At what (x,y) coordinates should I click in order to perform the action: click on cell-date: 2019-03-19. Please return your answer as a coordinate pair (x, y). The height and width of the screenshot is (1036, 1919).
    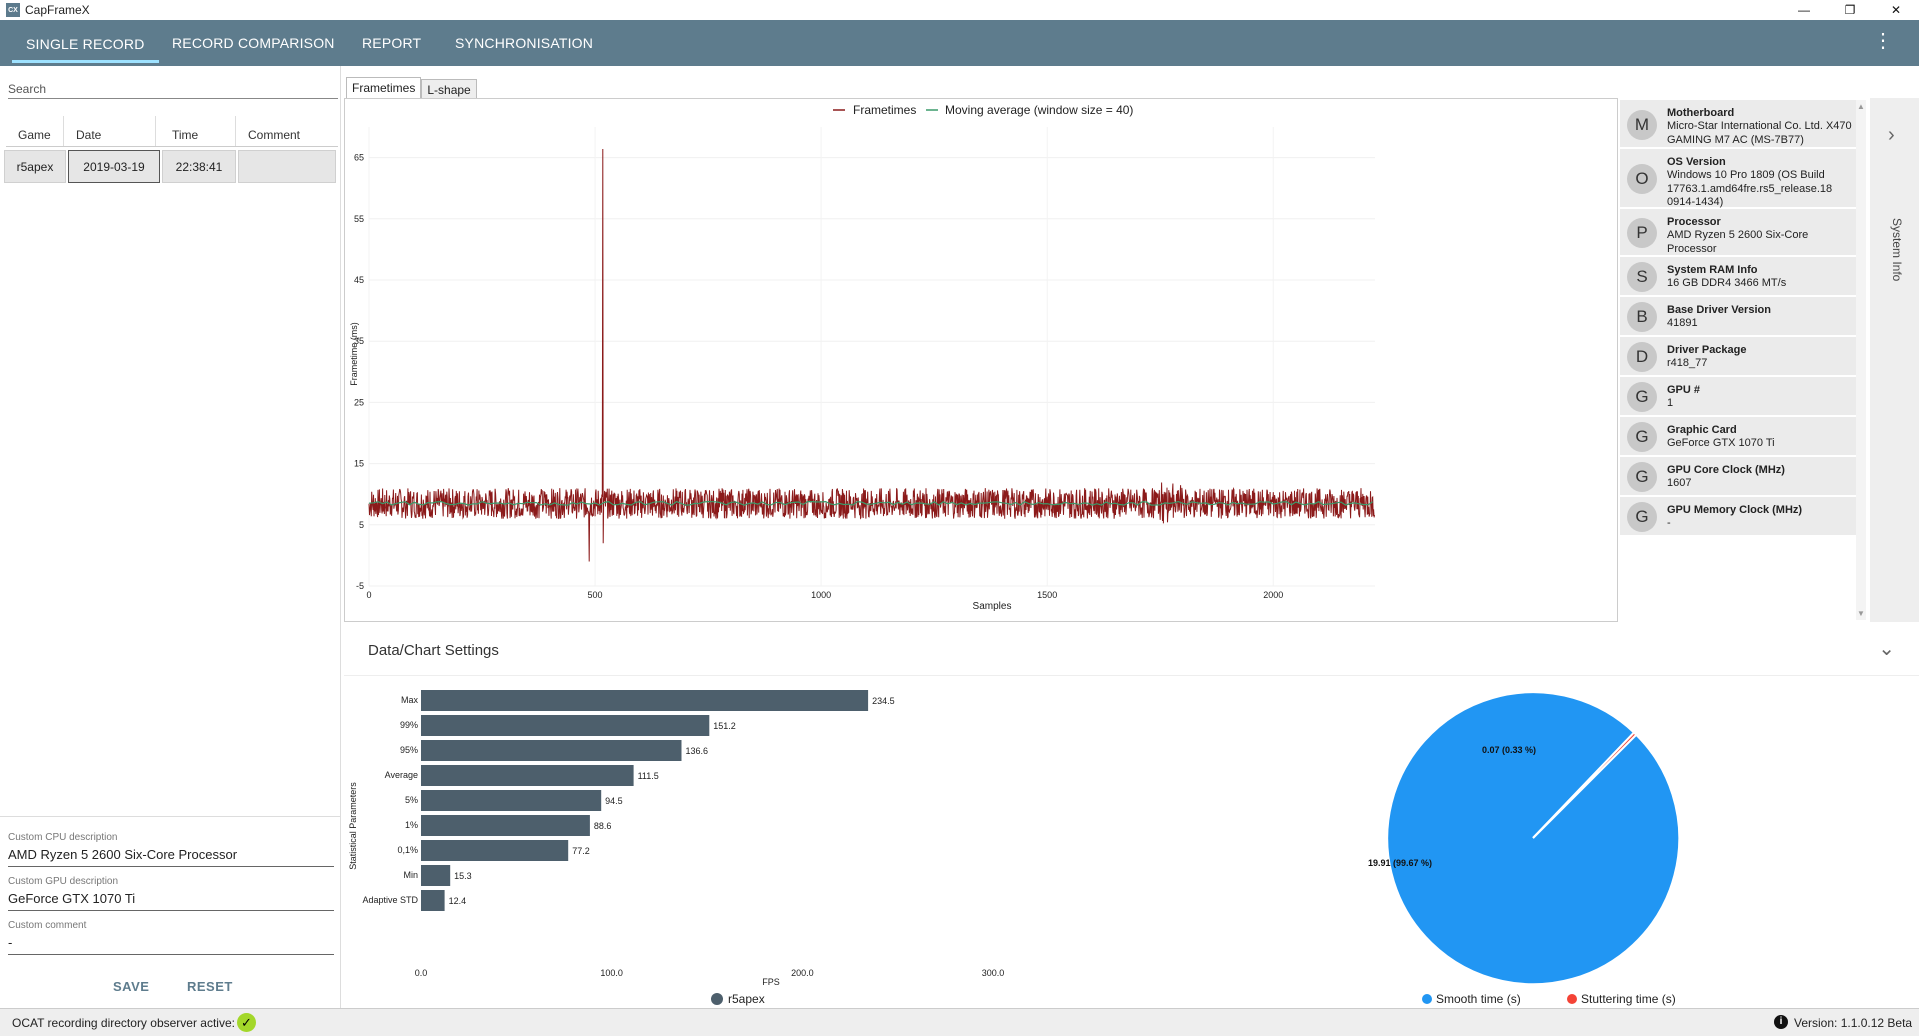
    Looking at the image, I should click on (114, 166).